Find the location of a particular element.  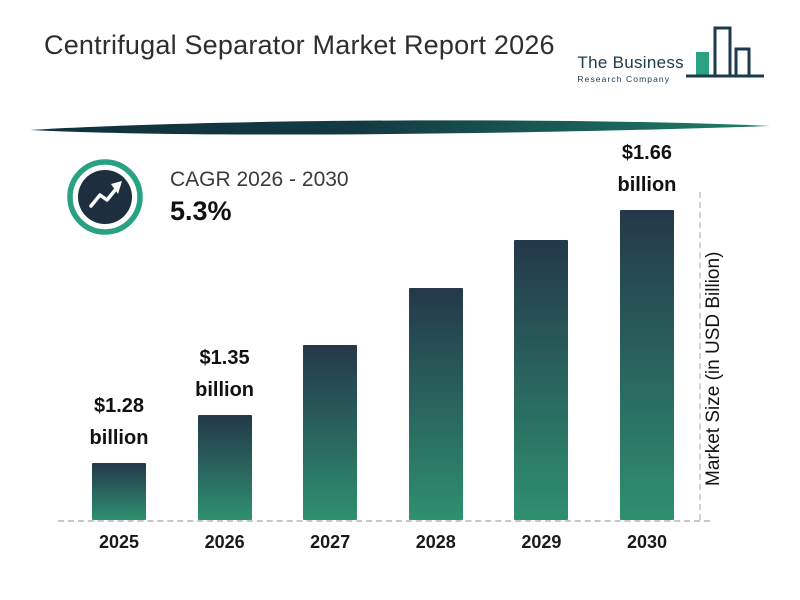

x-tick-label-2029: 2029 is located at coordinates (541, 542).